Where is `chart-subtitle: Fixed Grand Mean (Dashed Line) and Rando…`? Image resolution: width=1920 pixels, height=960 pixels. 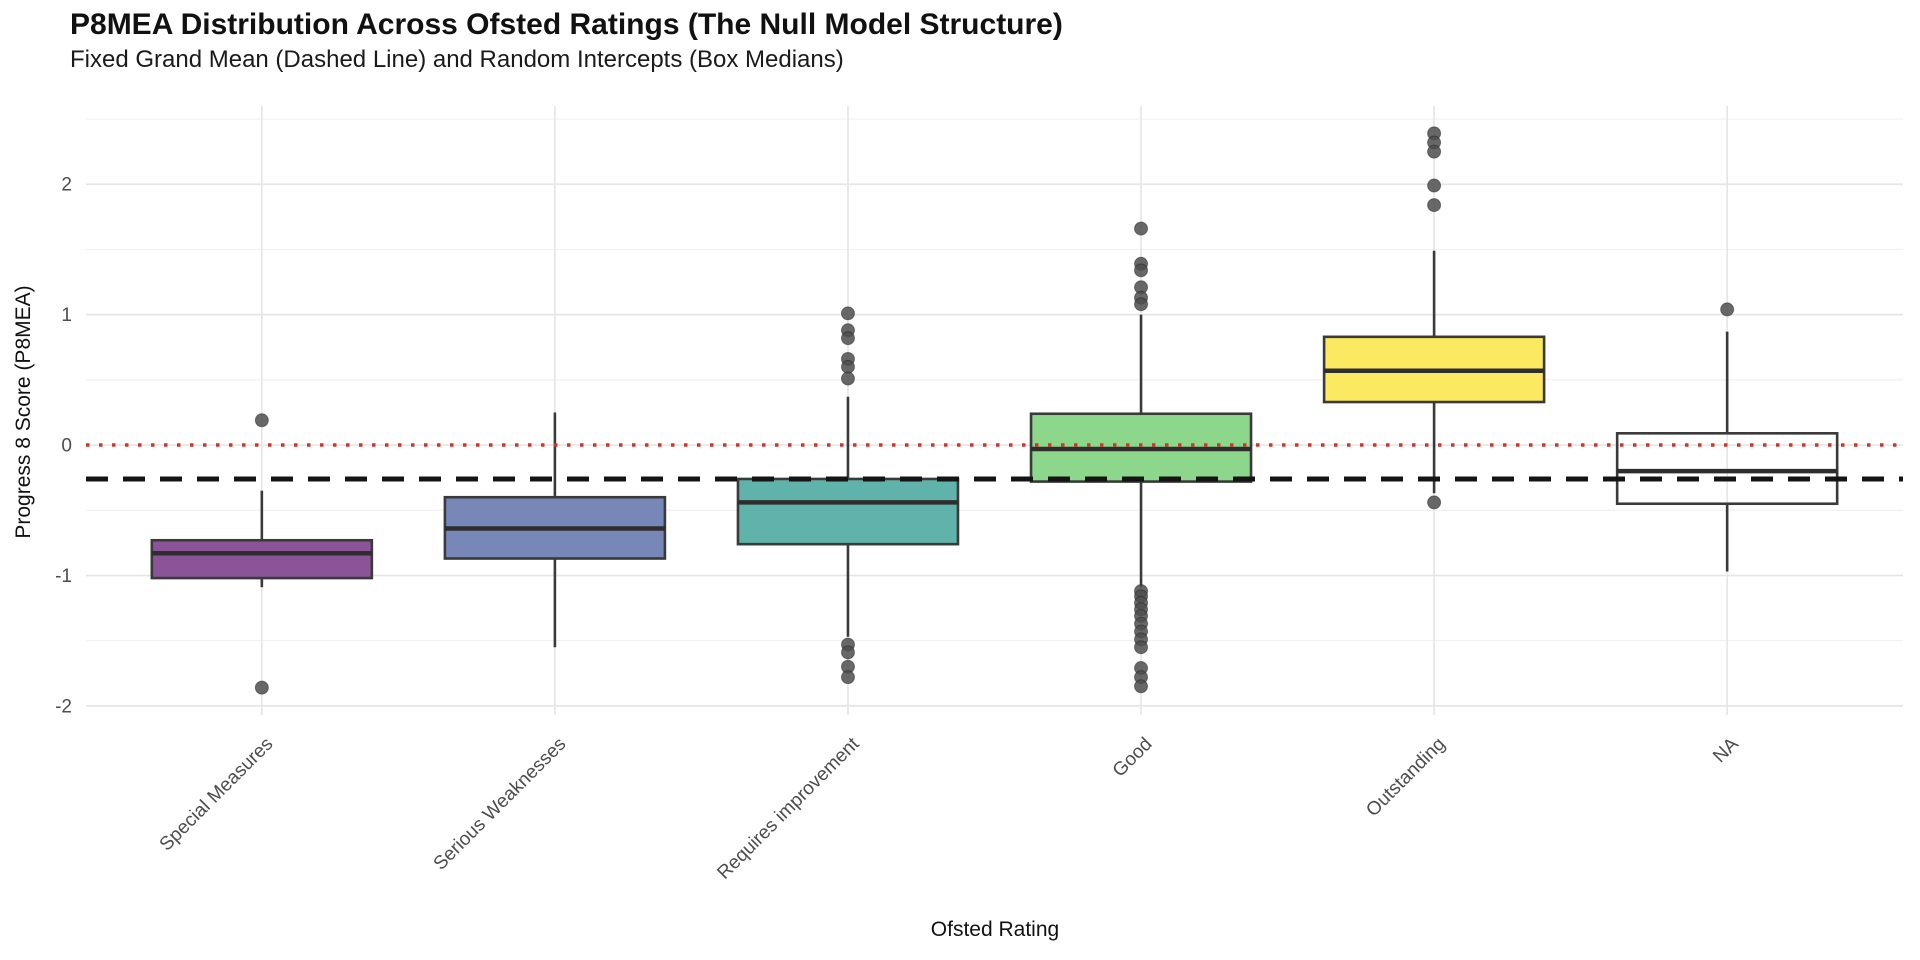 chart-subtitle: Fixed Grand Mean (Dashed Line) and Rando… is located at coordinates (457, 59).